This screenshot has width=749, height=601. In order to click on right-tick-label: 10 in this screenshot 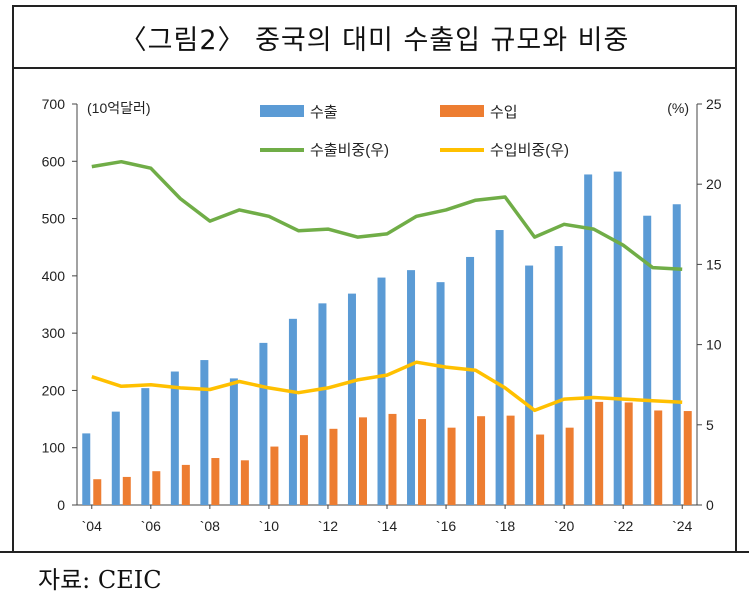, I will do `click(714, 345)`.